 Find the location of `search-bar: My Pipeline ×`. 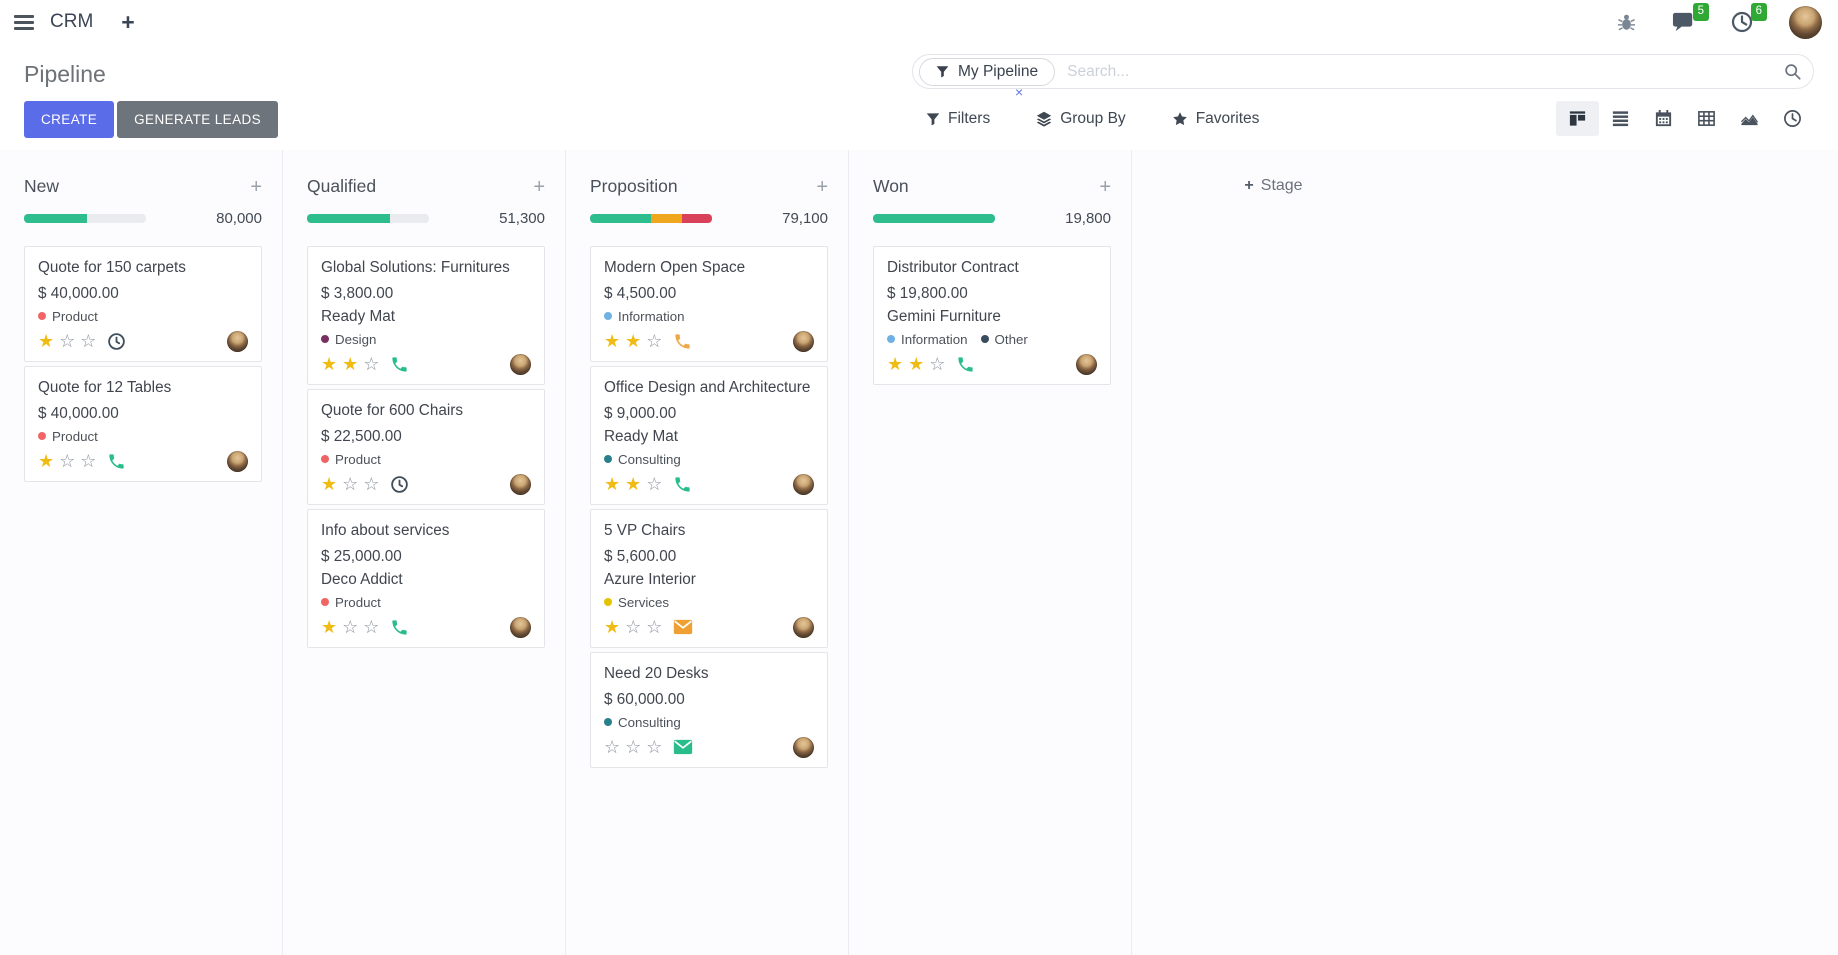

search-bar: My Pipeline × is located at coordinates (1363, 77).